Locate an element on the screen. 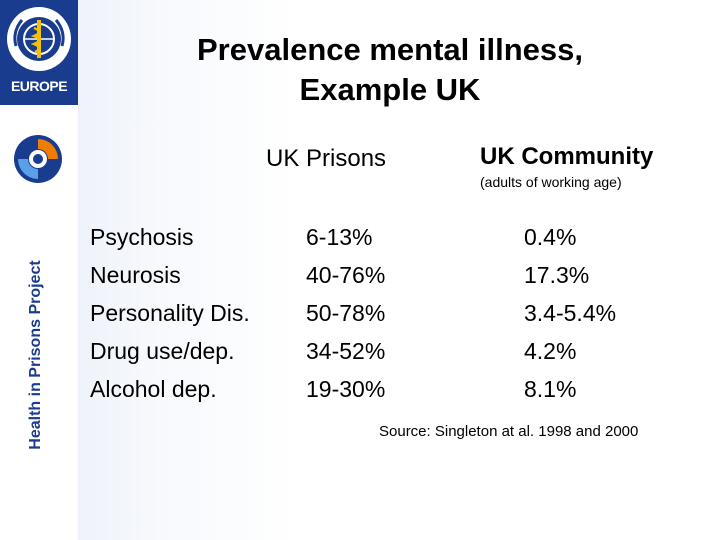 This screenshot has width=720, height=540. prisons-values: 6-13% 40-76% 50-78% 34-52% 19-30% is located at coordinates (345, 313).